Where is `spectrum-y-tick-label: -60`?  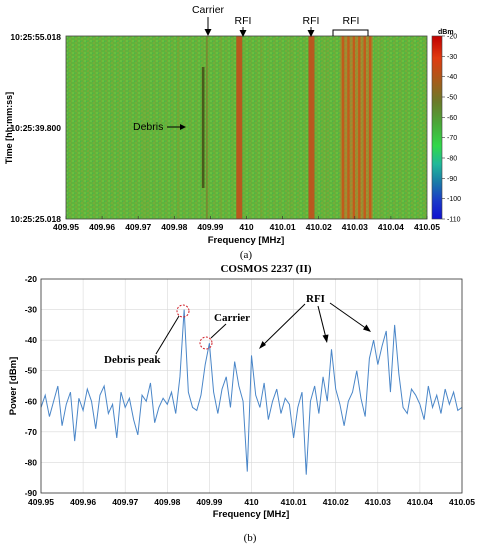
spectrum-y-tick-label: -60 is located at coordinates (31, 401).